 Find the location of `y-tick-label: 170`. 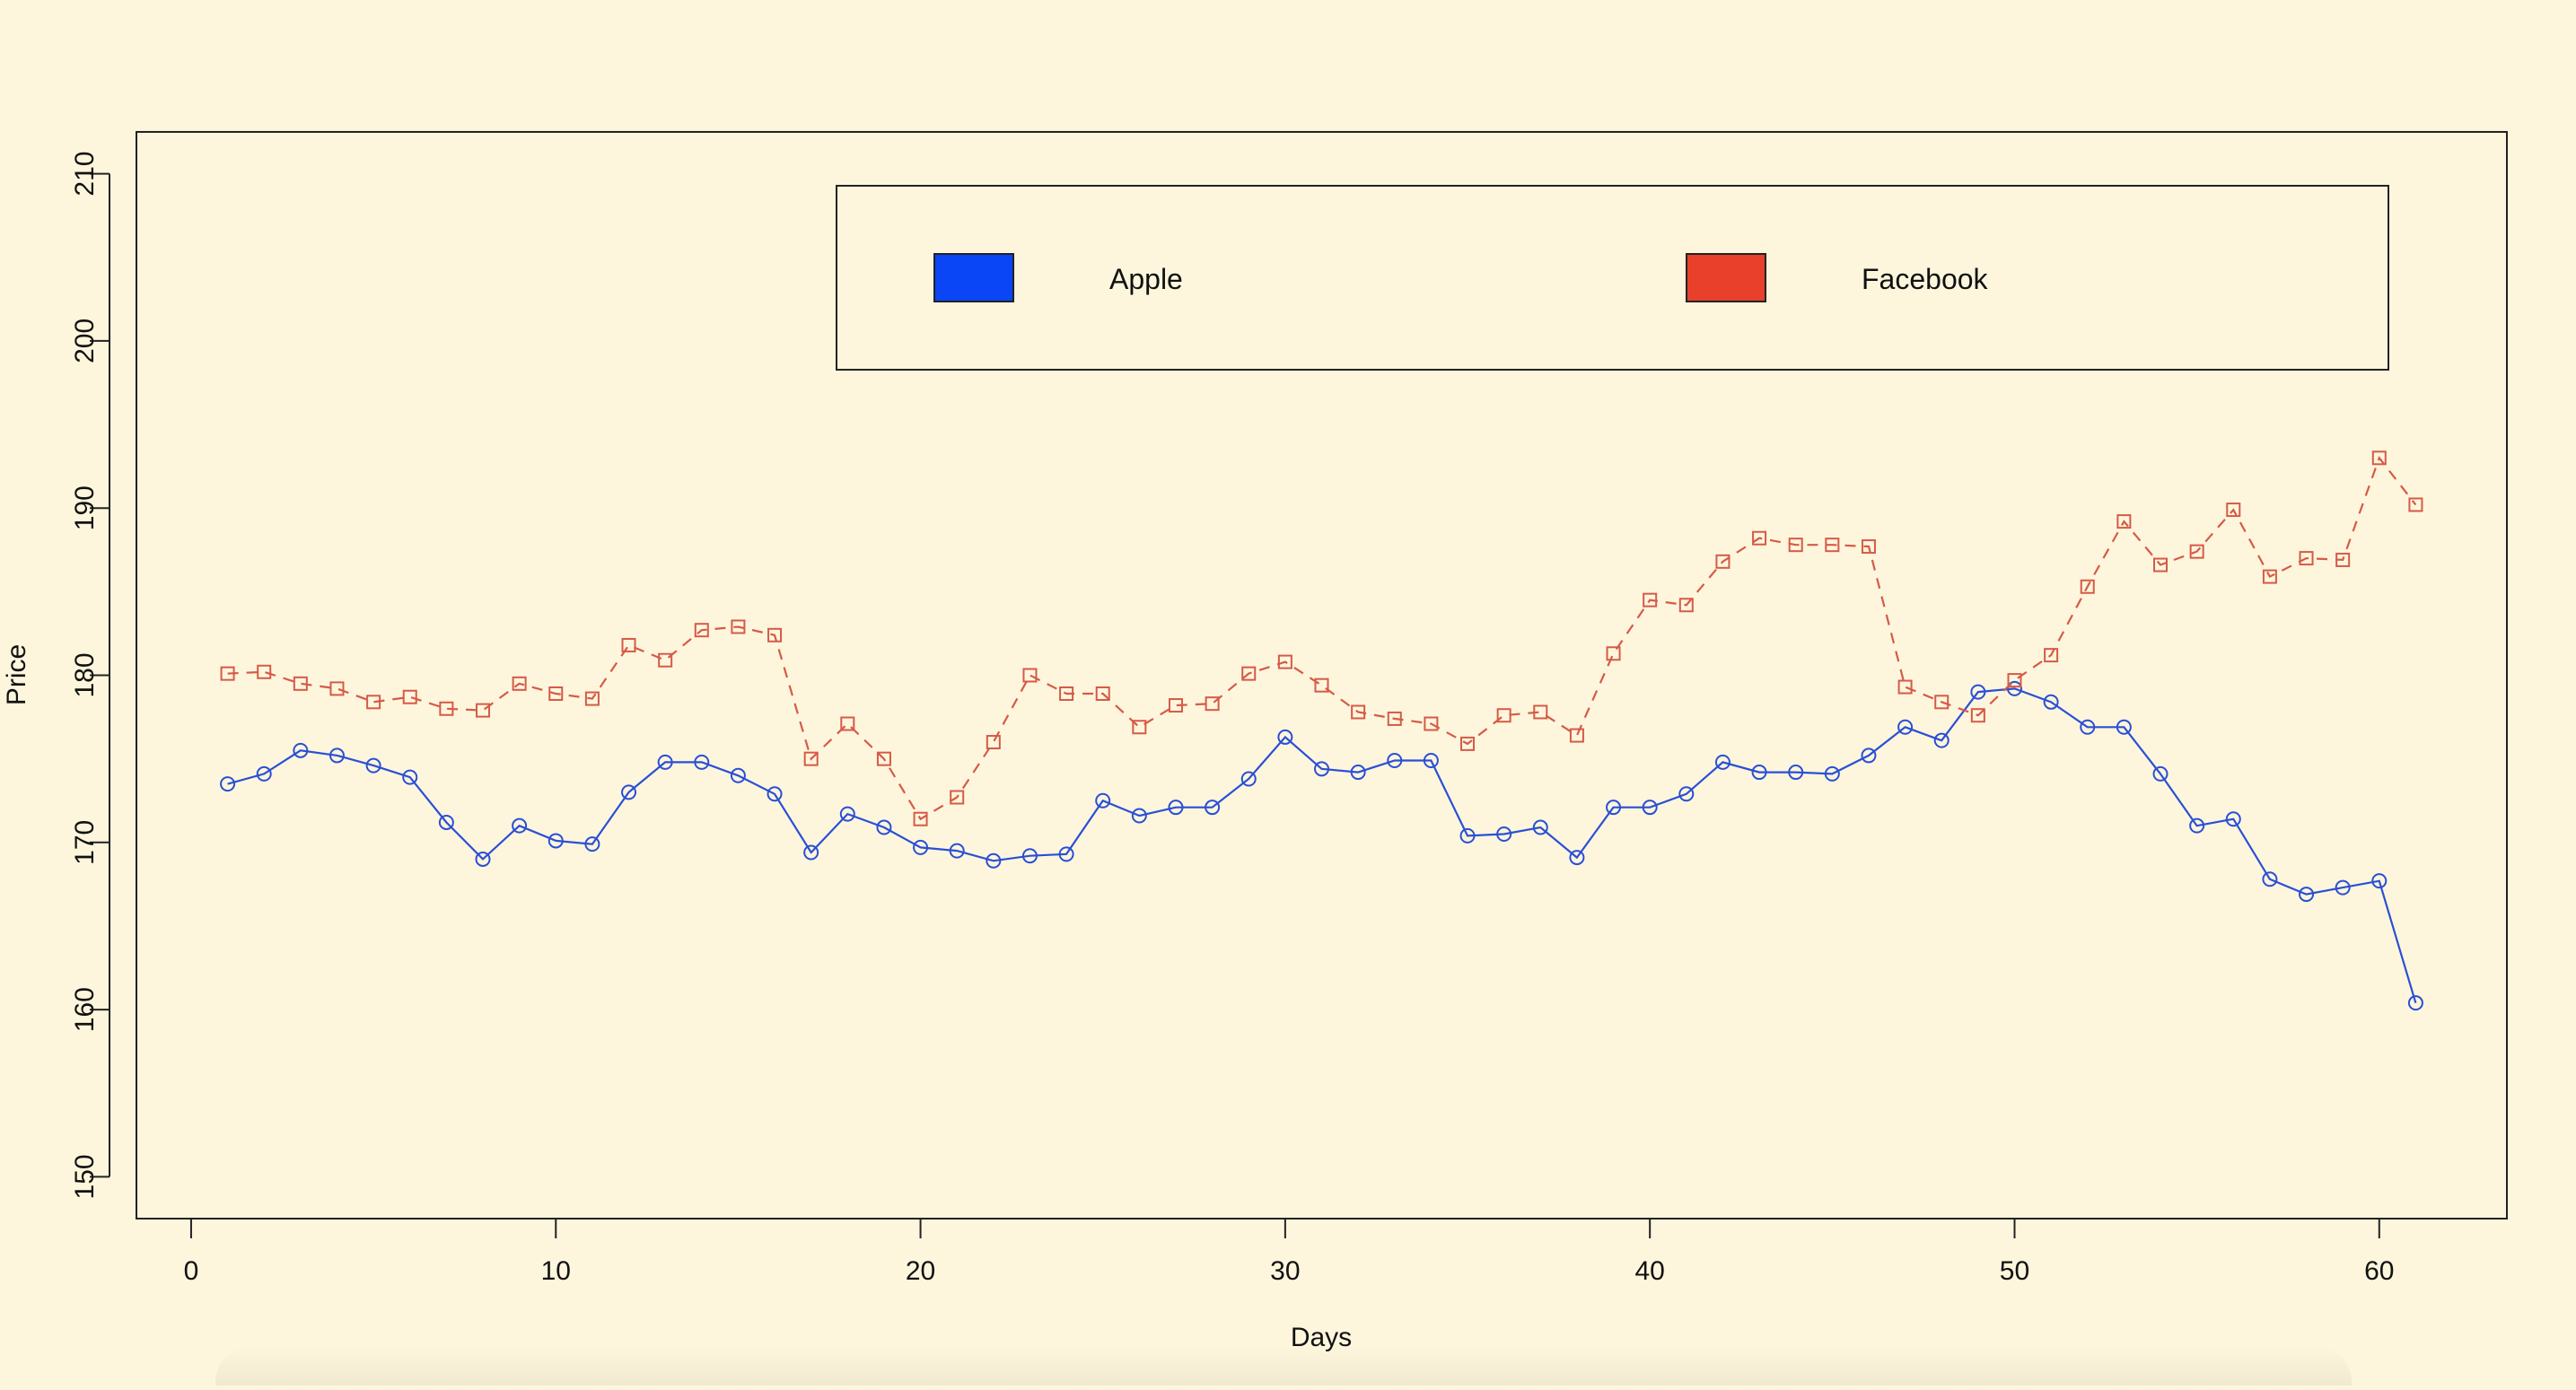

y-tick-label: 170 is located at coordinates (85, 842).